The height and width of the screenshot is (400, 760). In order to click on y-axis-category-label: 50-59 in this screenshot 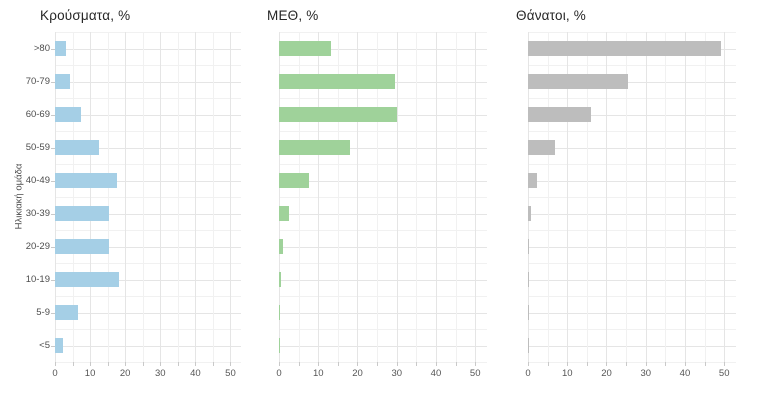, I will do `click(37, 147)`.